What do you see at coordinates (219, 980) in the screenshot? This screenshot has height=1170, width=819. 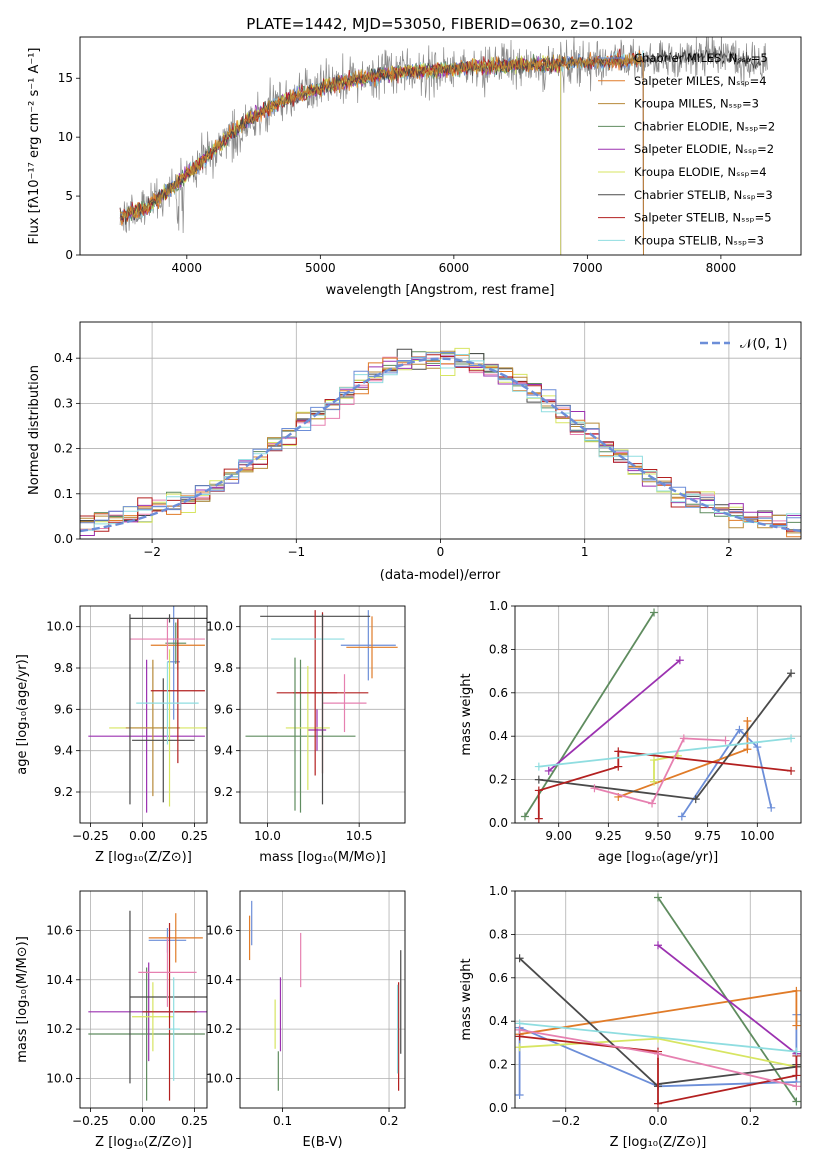 I see `y-tick-label: 10.4` at bounding box center [219, 980].